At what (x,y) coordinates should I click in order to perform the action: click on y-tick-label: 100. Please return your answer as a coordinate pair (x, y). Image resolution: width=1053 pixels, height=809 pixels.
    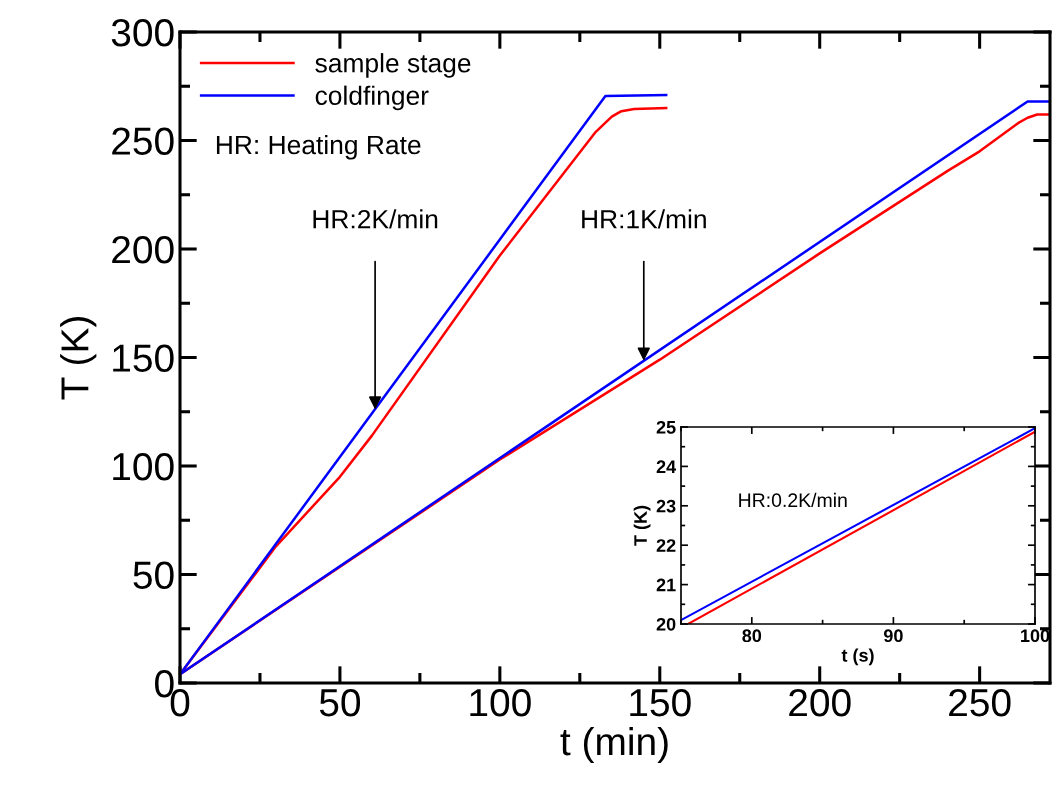
    Looking at the image, I should click on (143, 466).